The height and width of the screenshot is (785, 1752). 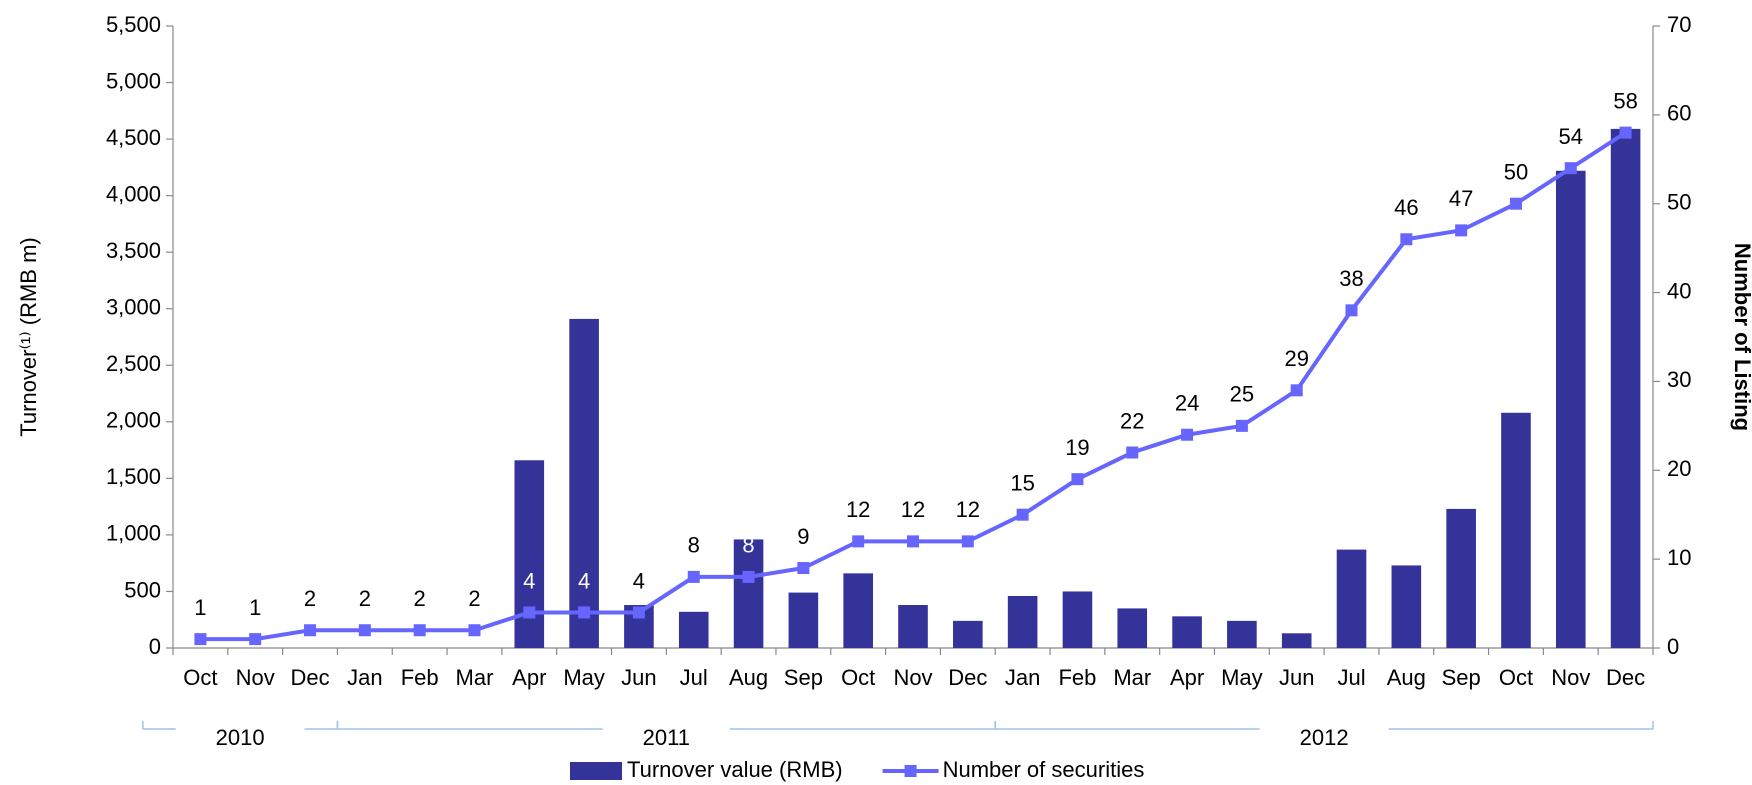 I want to click on legend-label: Number of securities, so click(x=1044, y=769).